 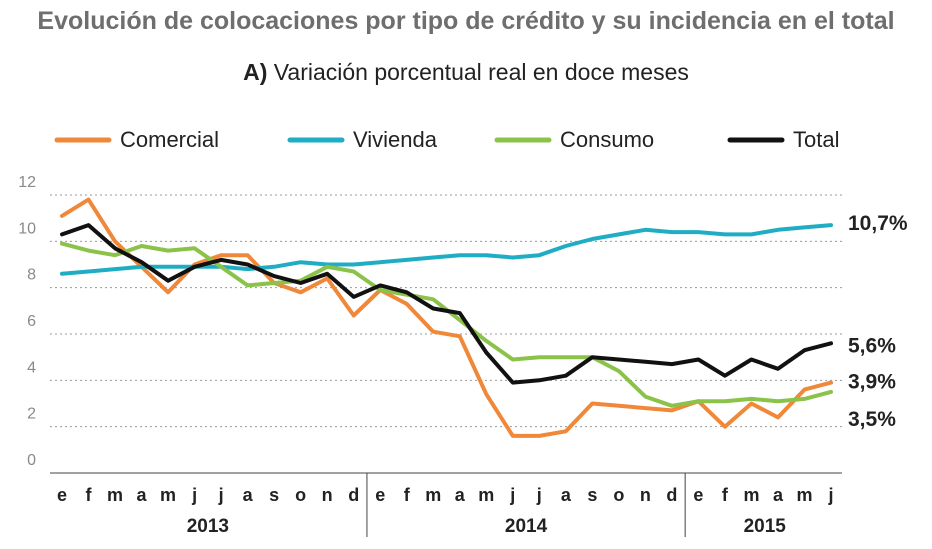 I want to click on year-label-2015: 2015, so click(x=765, y=526).